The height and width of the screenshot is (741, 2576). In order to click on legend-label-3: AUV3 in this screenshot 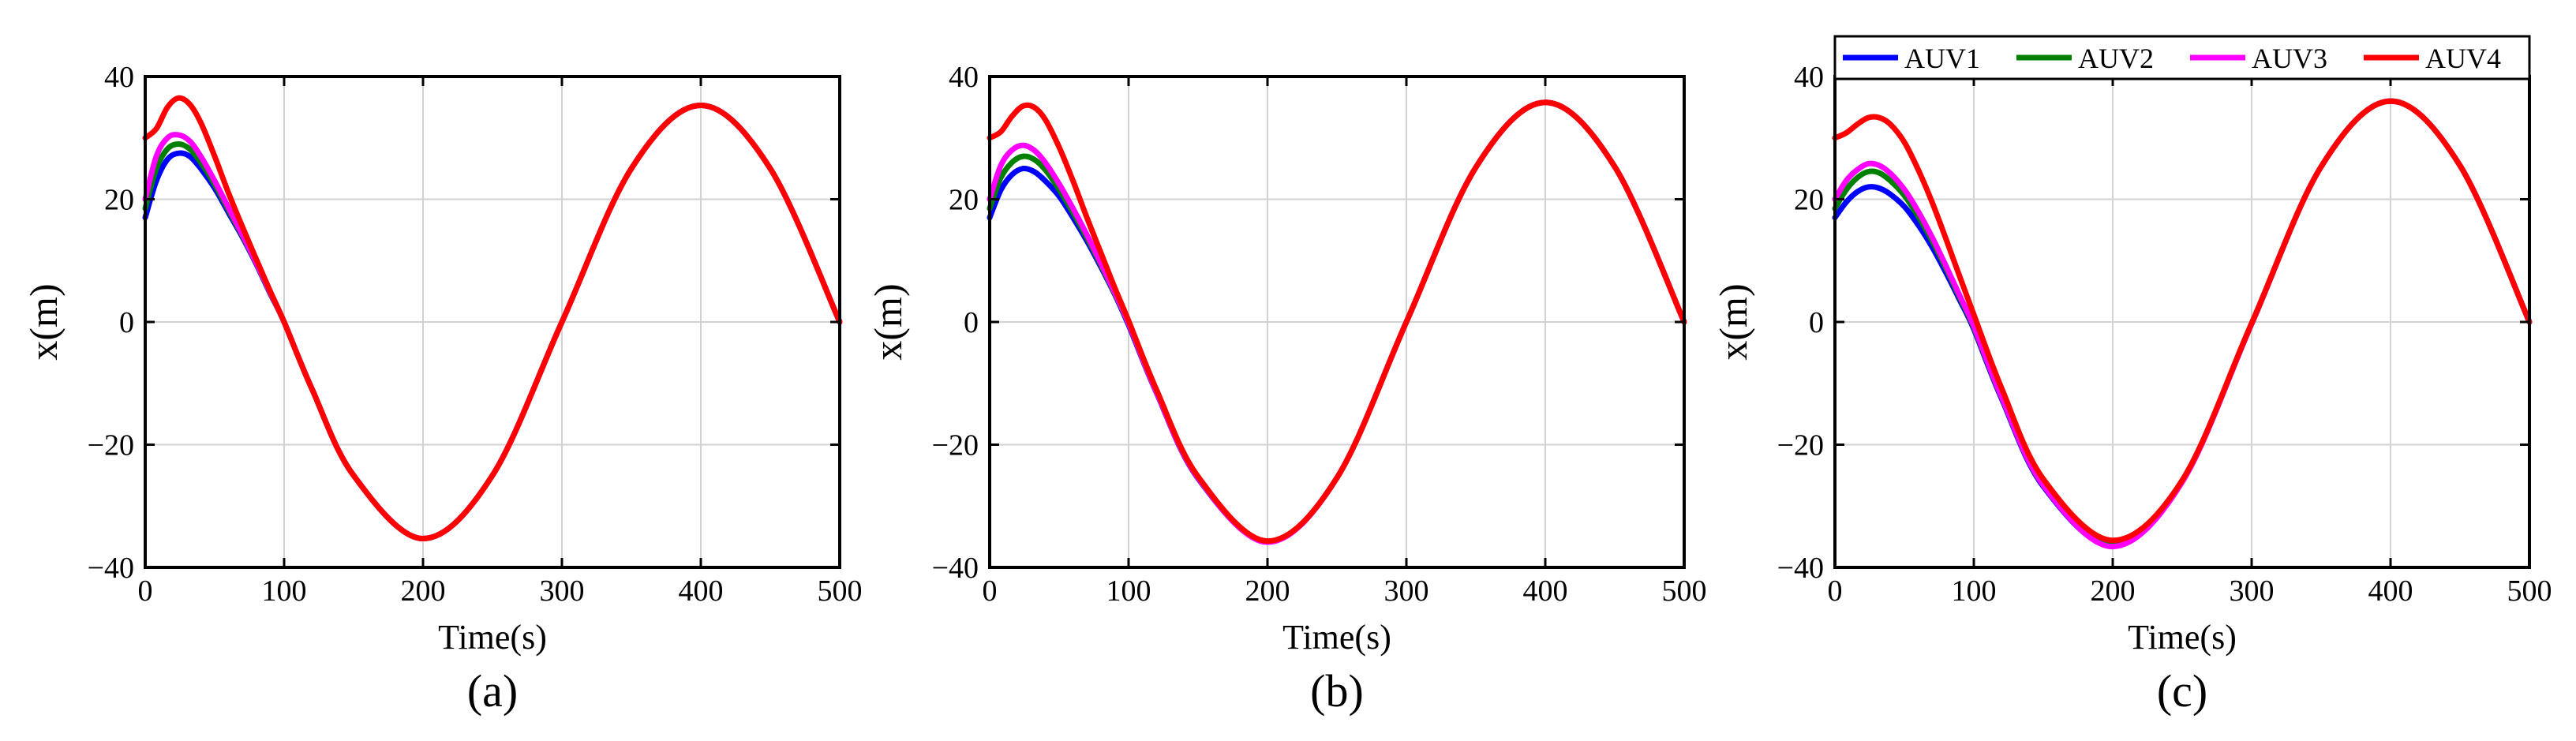, I will do `click(2289, 59)`.